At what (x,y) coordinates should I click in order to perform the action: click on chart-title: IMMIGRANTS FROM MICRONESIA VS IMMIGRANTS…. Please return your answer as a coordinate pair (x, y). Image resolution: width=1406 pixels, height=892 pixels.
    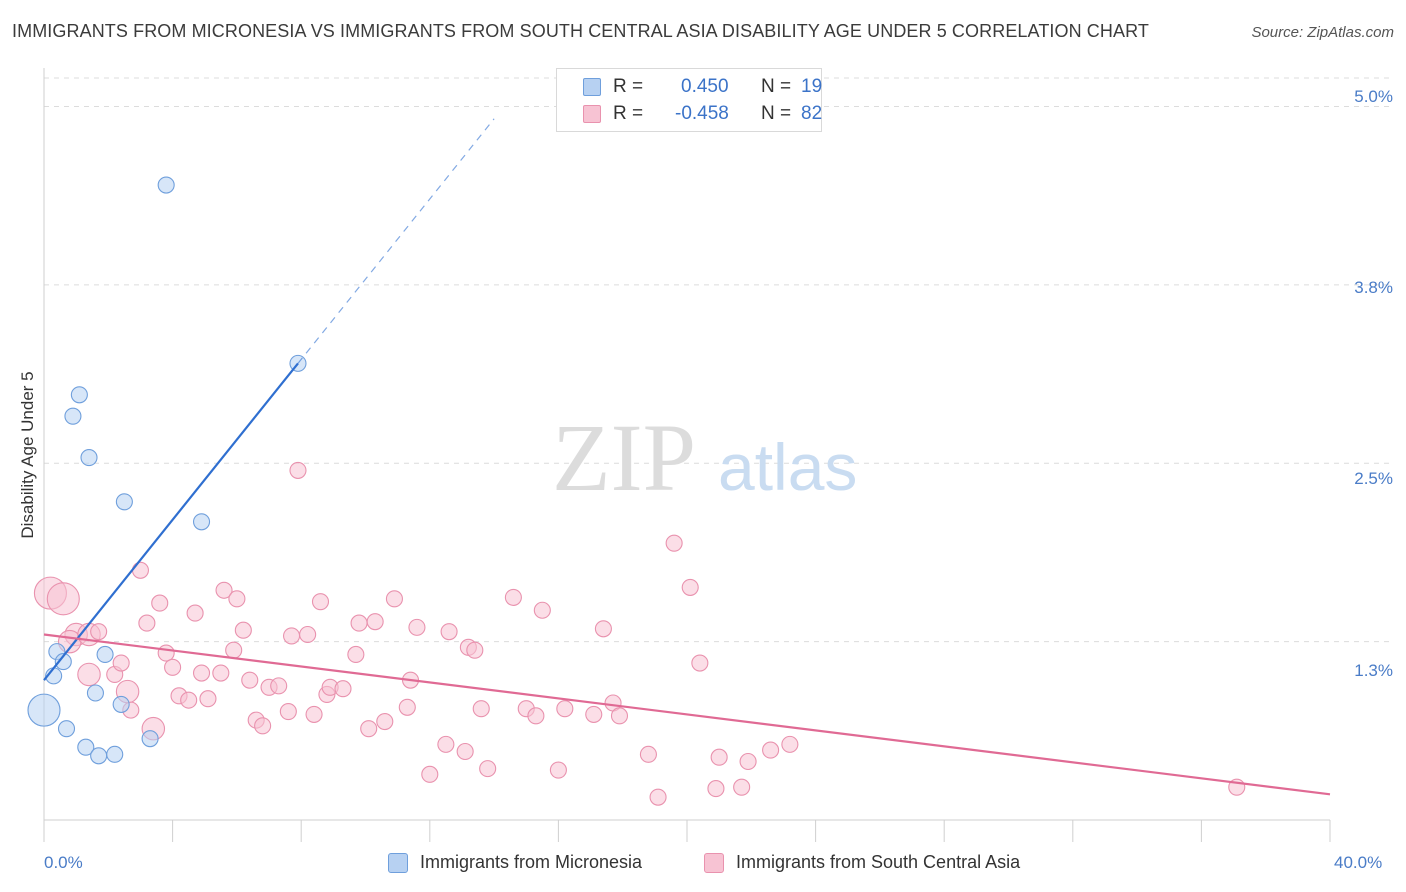
    Looking at the image, I should click on (580, 31).